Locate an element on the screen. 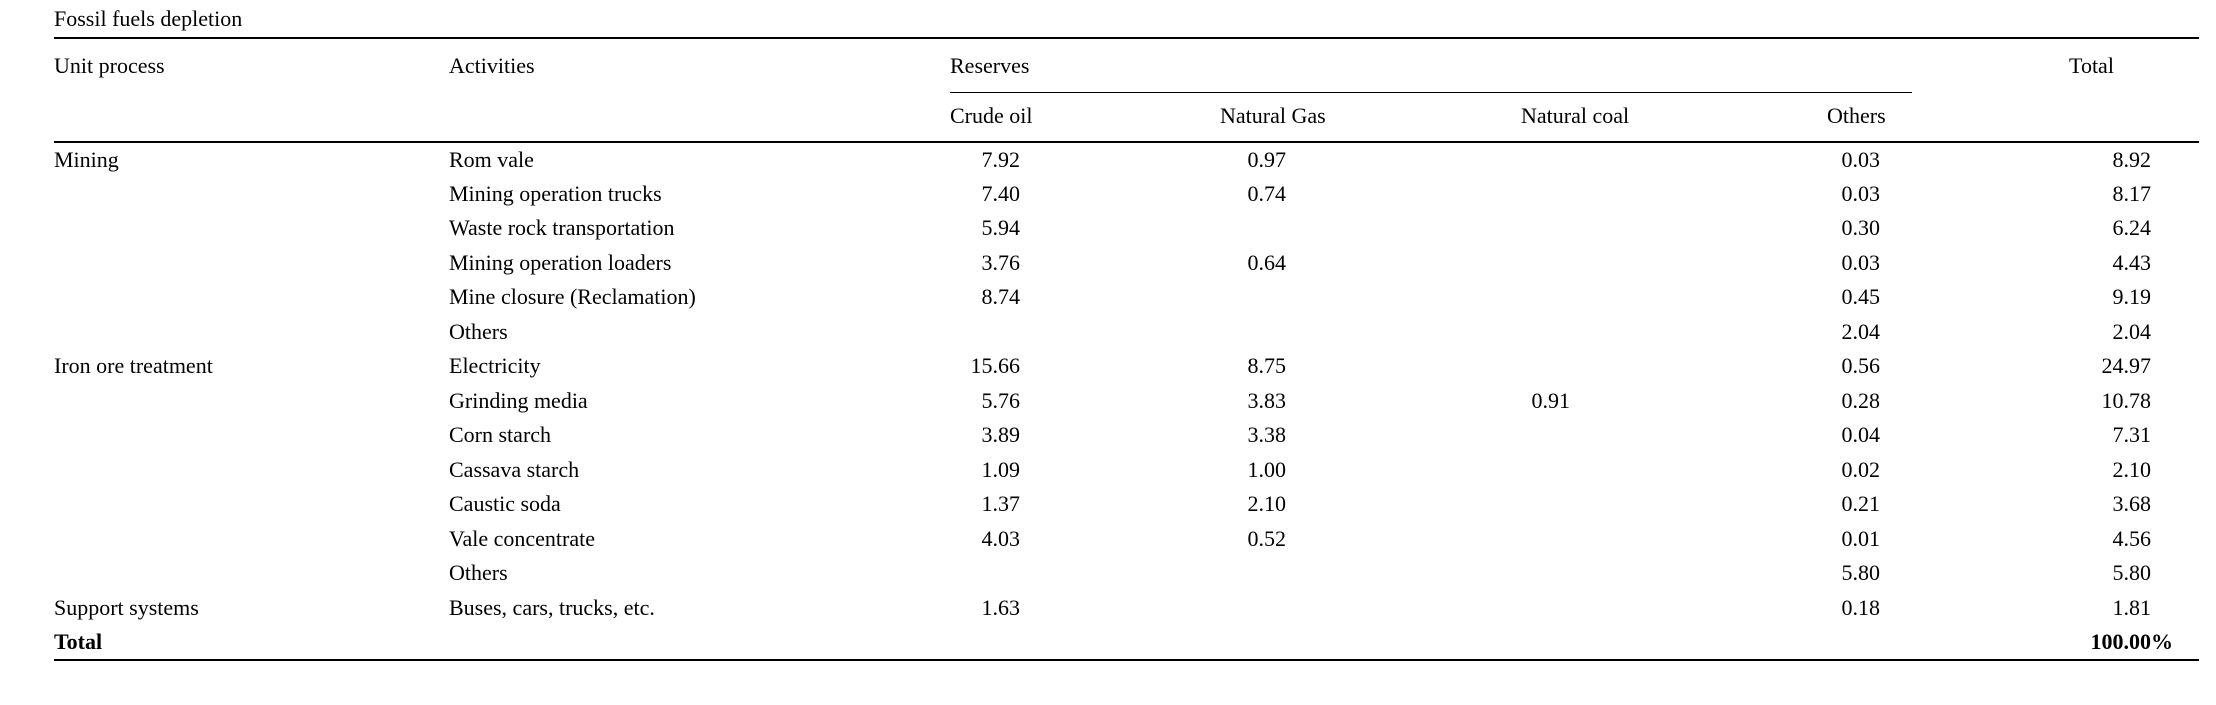  cell-others: 0.28 is located at coordinates (1861, 400).